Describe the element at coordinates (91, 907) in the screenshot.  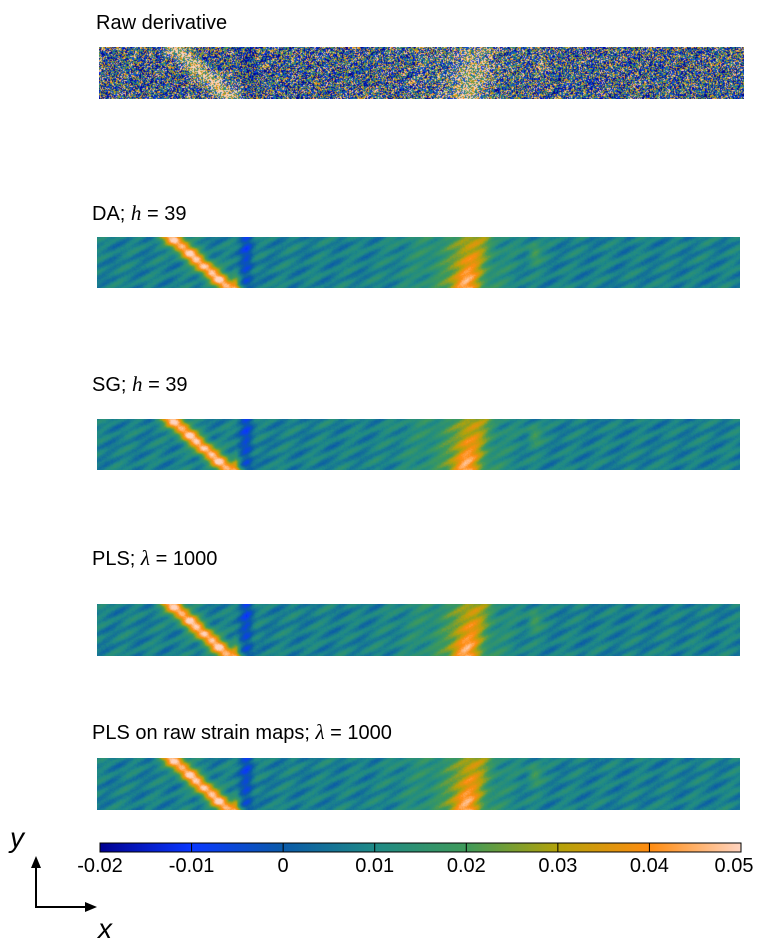
I see `x-arrowhead-icon` at that location.